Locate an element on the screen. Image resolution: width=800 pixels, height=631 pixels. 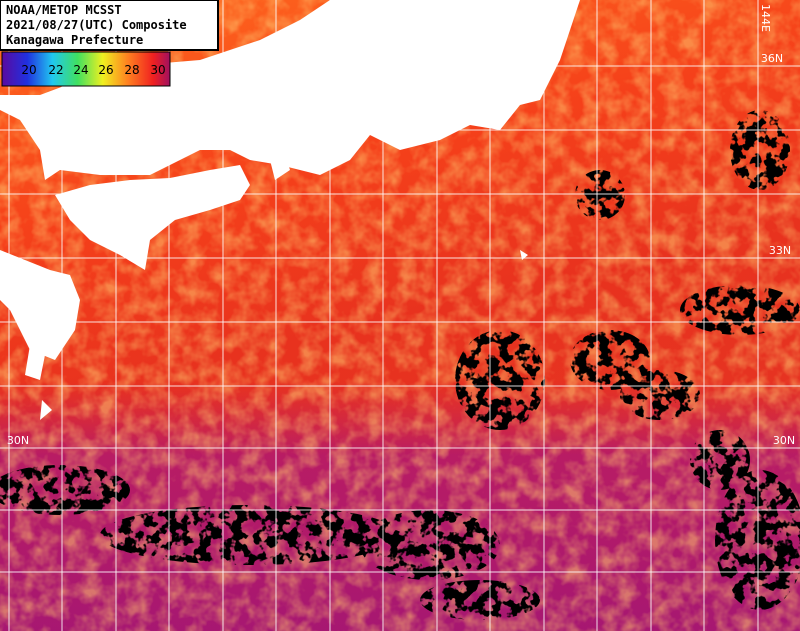
colorbar-ramp is located at coordinates (86, 69).